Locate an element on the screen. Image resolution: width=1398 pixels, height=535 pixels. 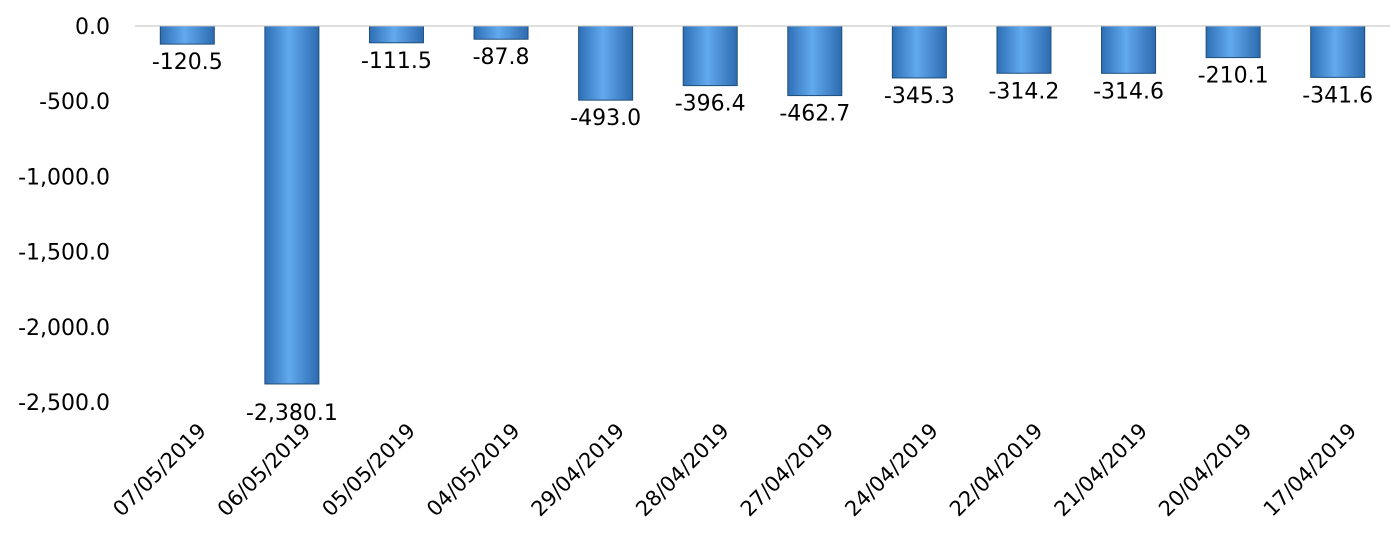
x-tick-label: 27/04/2019 is located at coordinates (787, 470).